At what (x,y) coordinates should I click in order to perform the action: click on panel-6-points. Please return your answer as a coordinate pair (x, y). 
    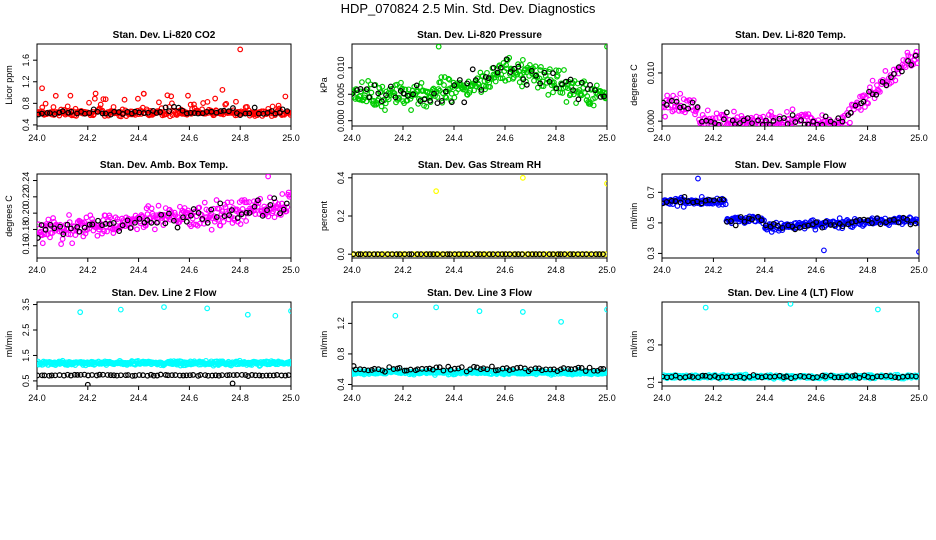
    Looking at the image, I should click on (790, 215).